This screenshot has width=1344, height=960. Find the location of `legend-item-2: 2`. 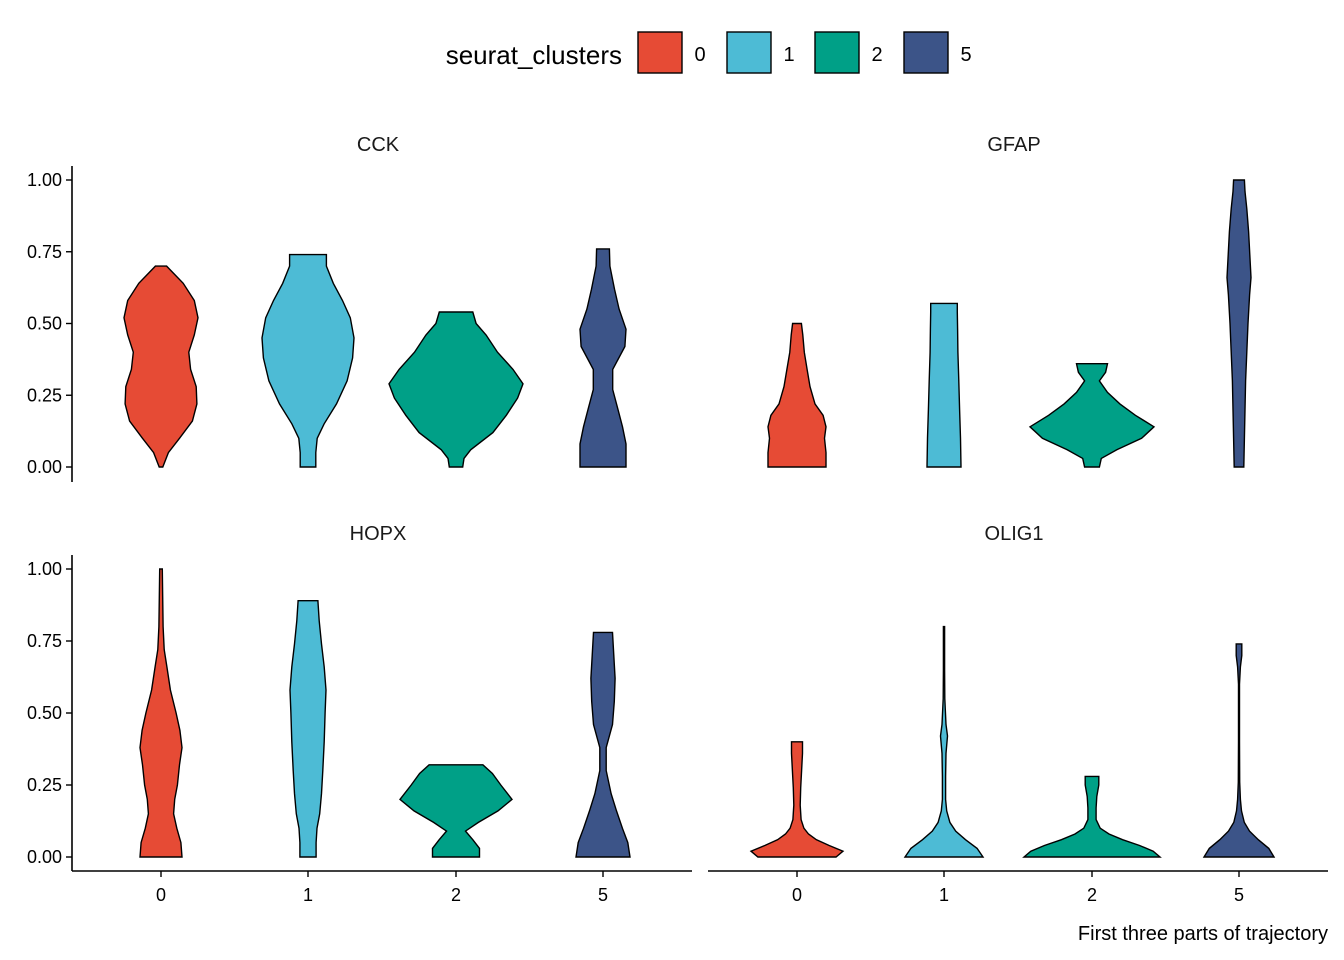

legend-item-2: 2 is located at coordinates (848, 52).